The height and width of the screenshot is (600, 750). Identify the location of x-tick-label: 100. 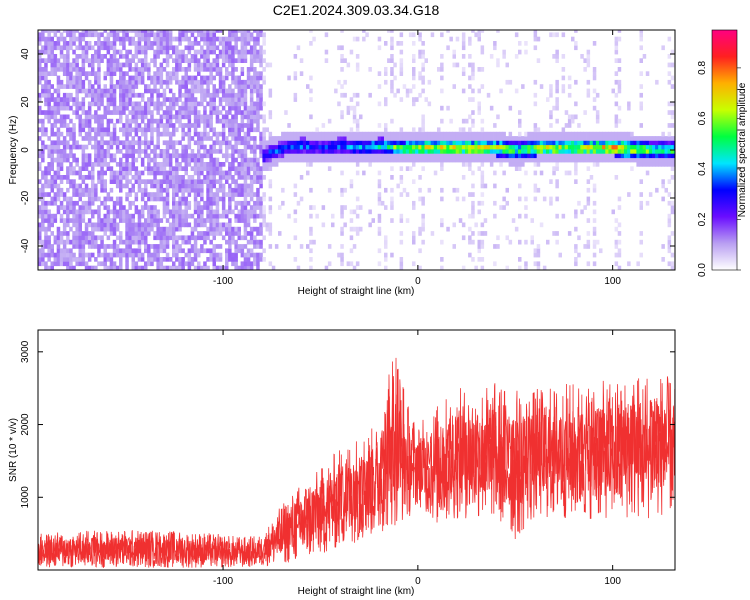
(612, 581).